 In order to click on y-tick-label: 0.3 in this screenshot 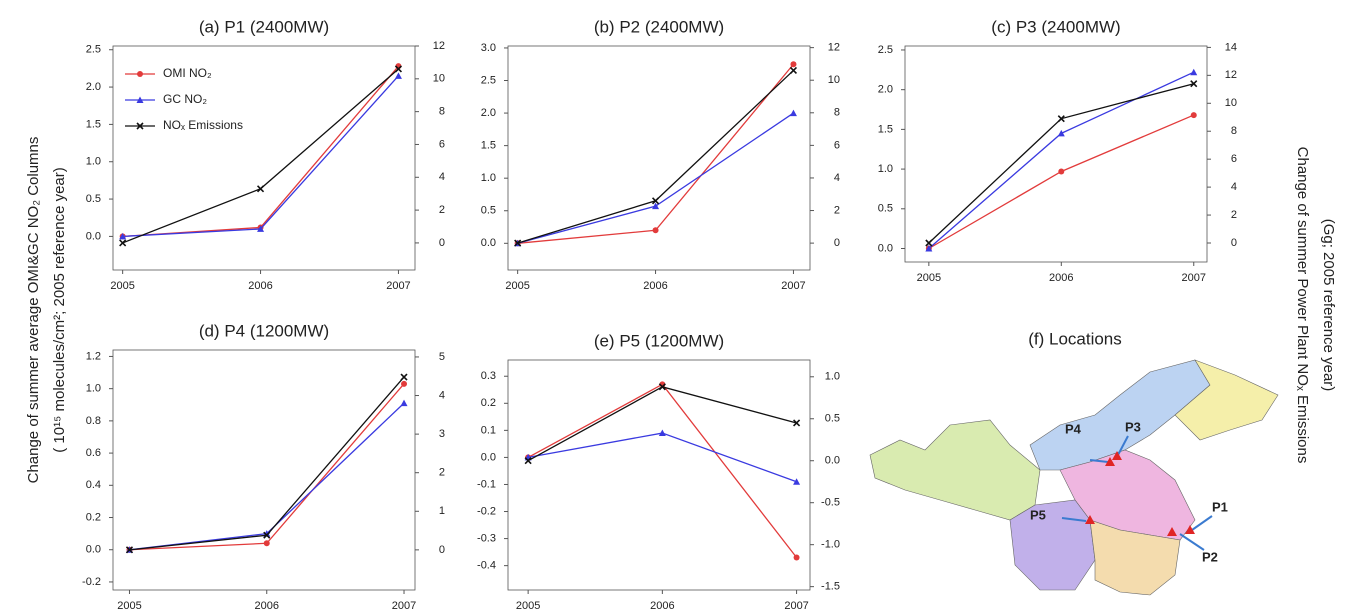, I will do `click(488, 376)`.